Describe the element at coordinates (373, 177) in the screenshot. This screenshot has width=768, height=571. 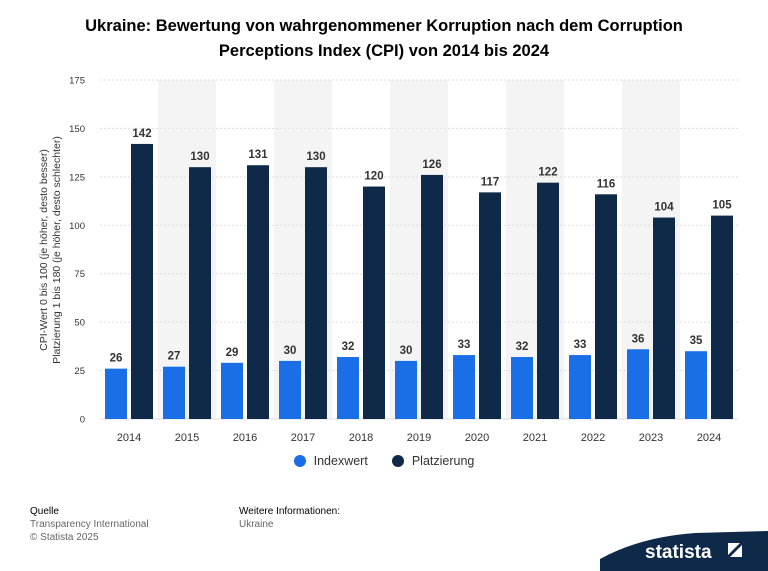
I see `data-label: 120` at that location.